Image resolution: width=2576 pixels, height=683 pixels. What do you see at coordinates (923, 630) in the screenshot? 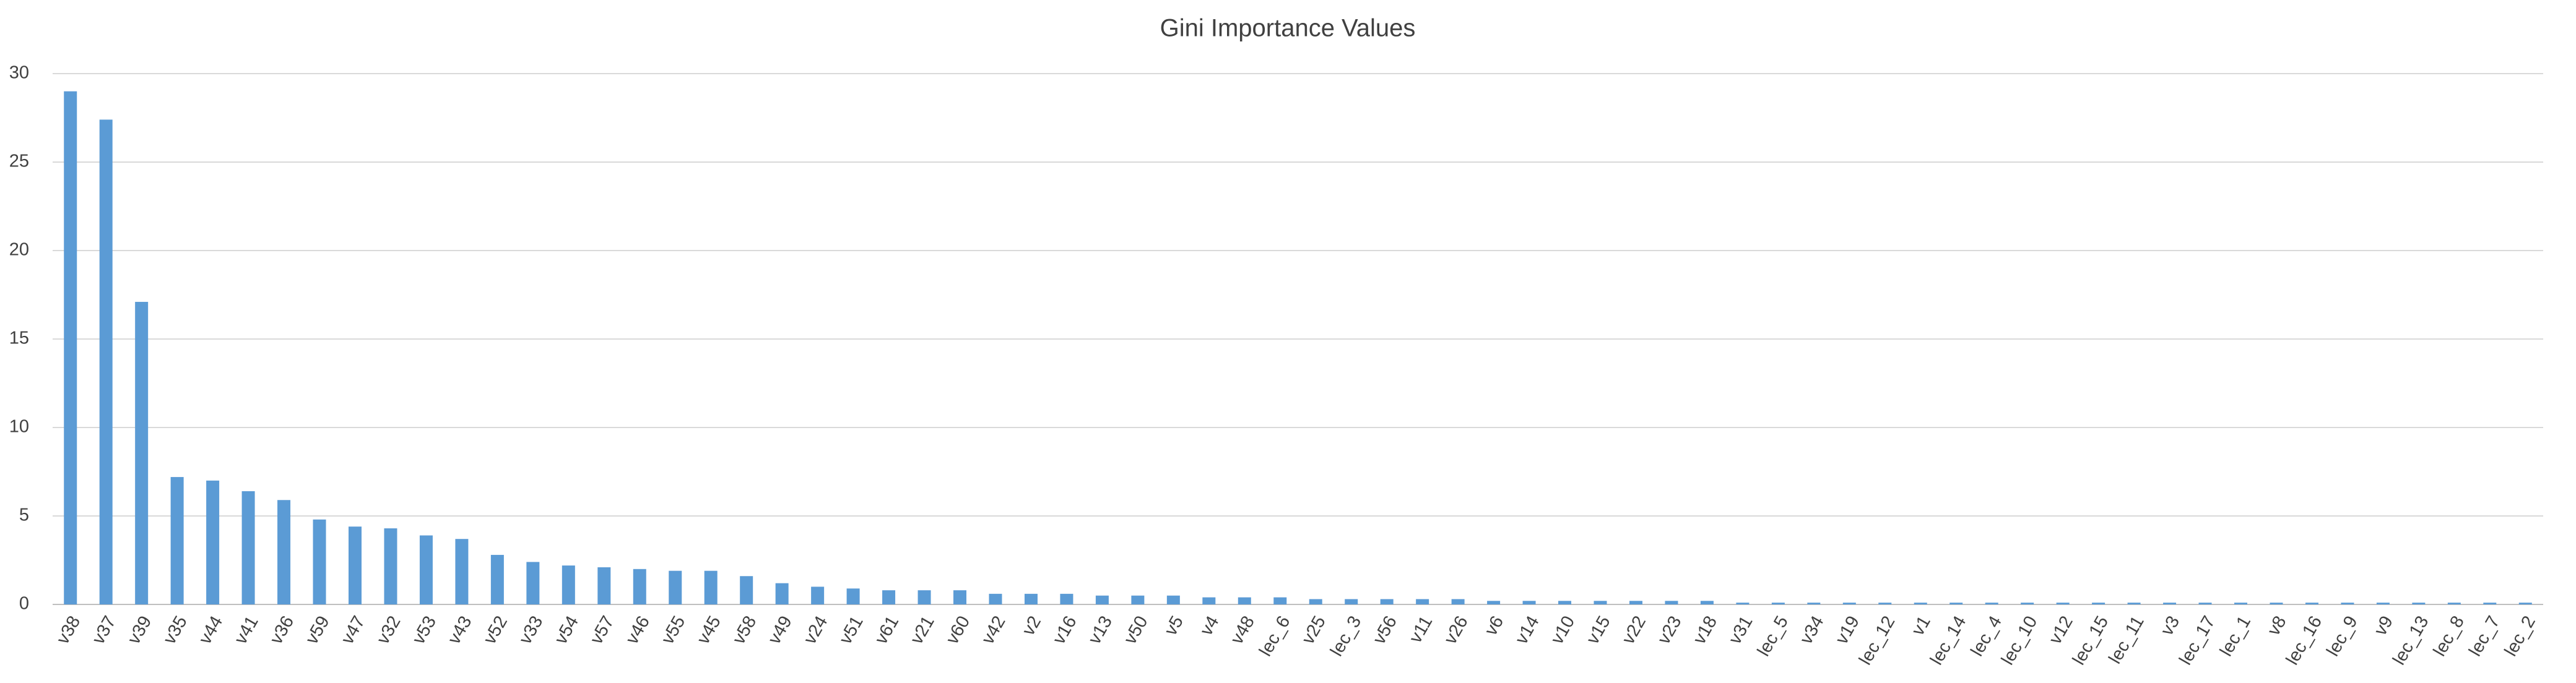
I see `x-tick-label: v21` at bounding box center [923, 630].